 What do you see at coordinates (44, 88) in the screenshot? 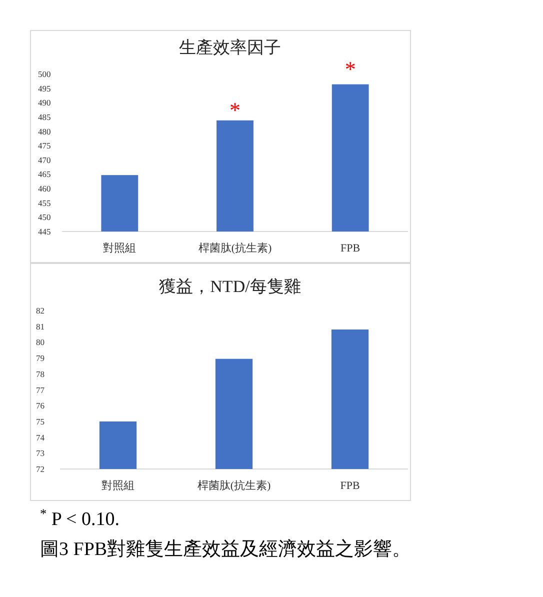
I see `y-tick-label: 495` at bounding box center [44, 88].